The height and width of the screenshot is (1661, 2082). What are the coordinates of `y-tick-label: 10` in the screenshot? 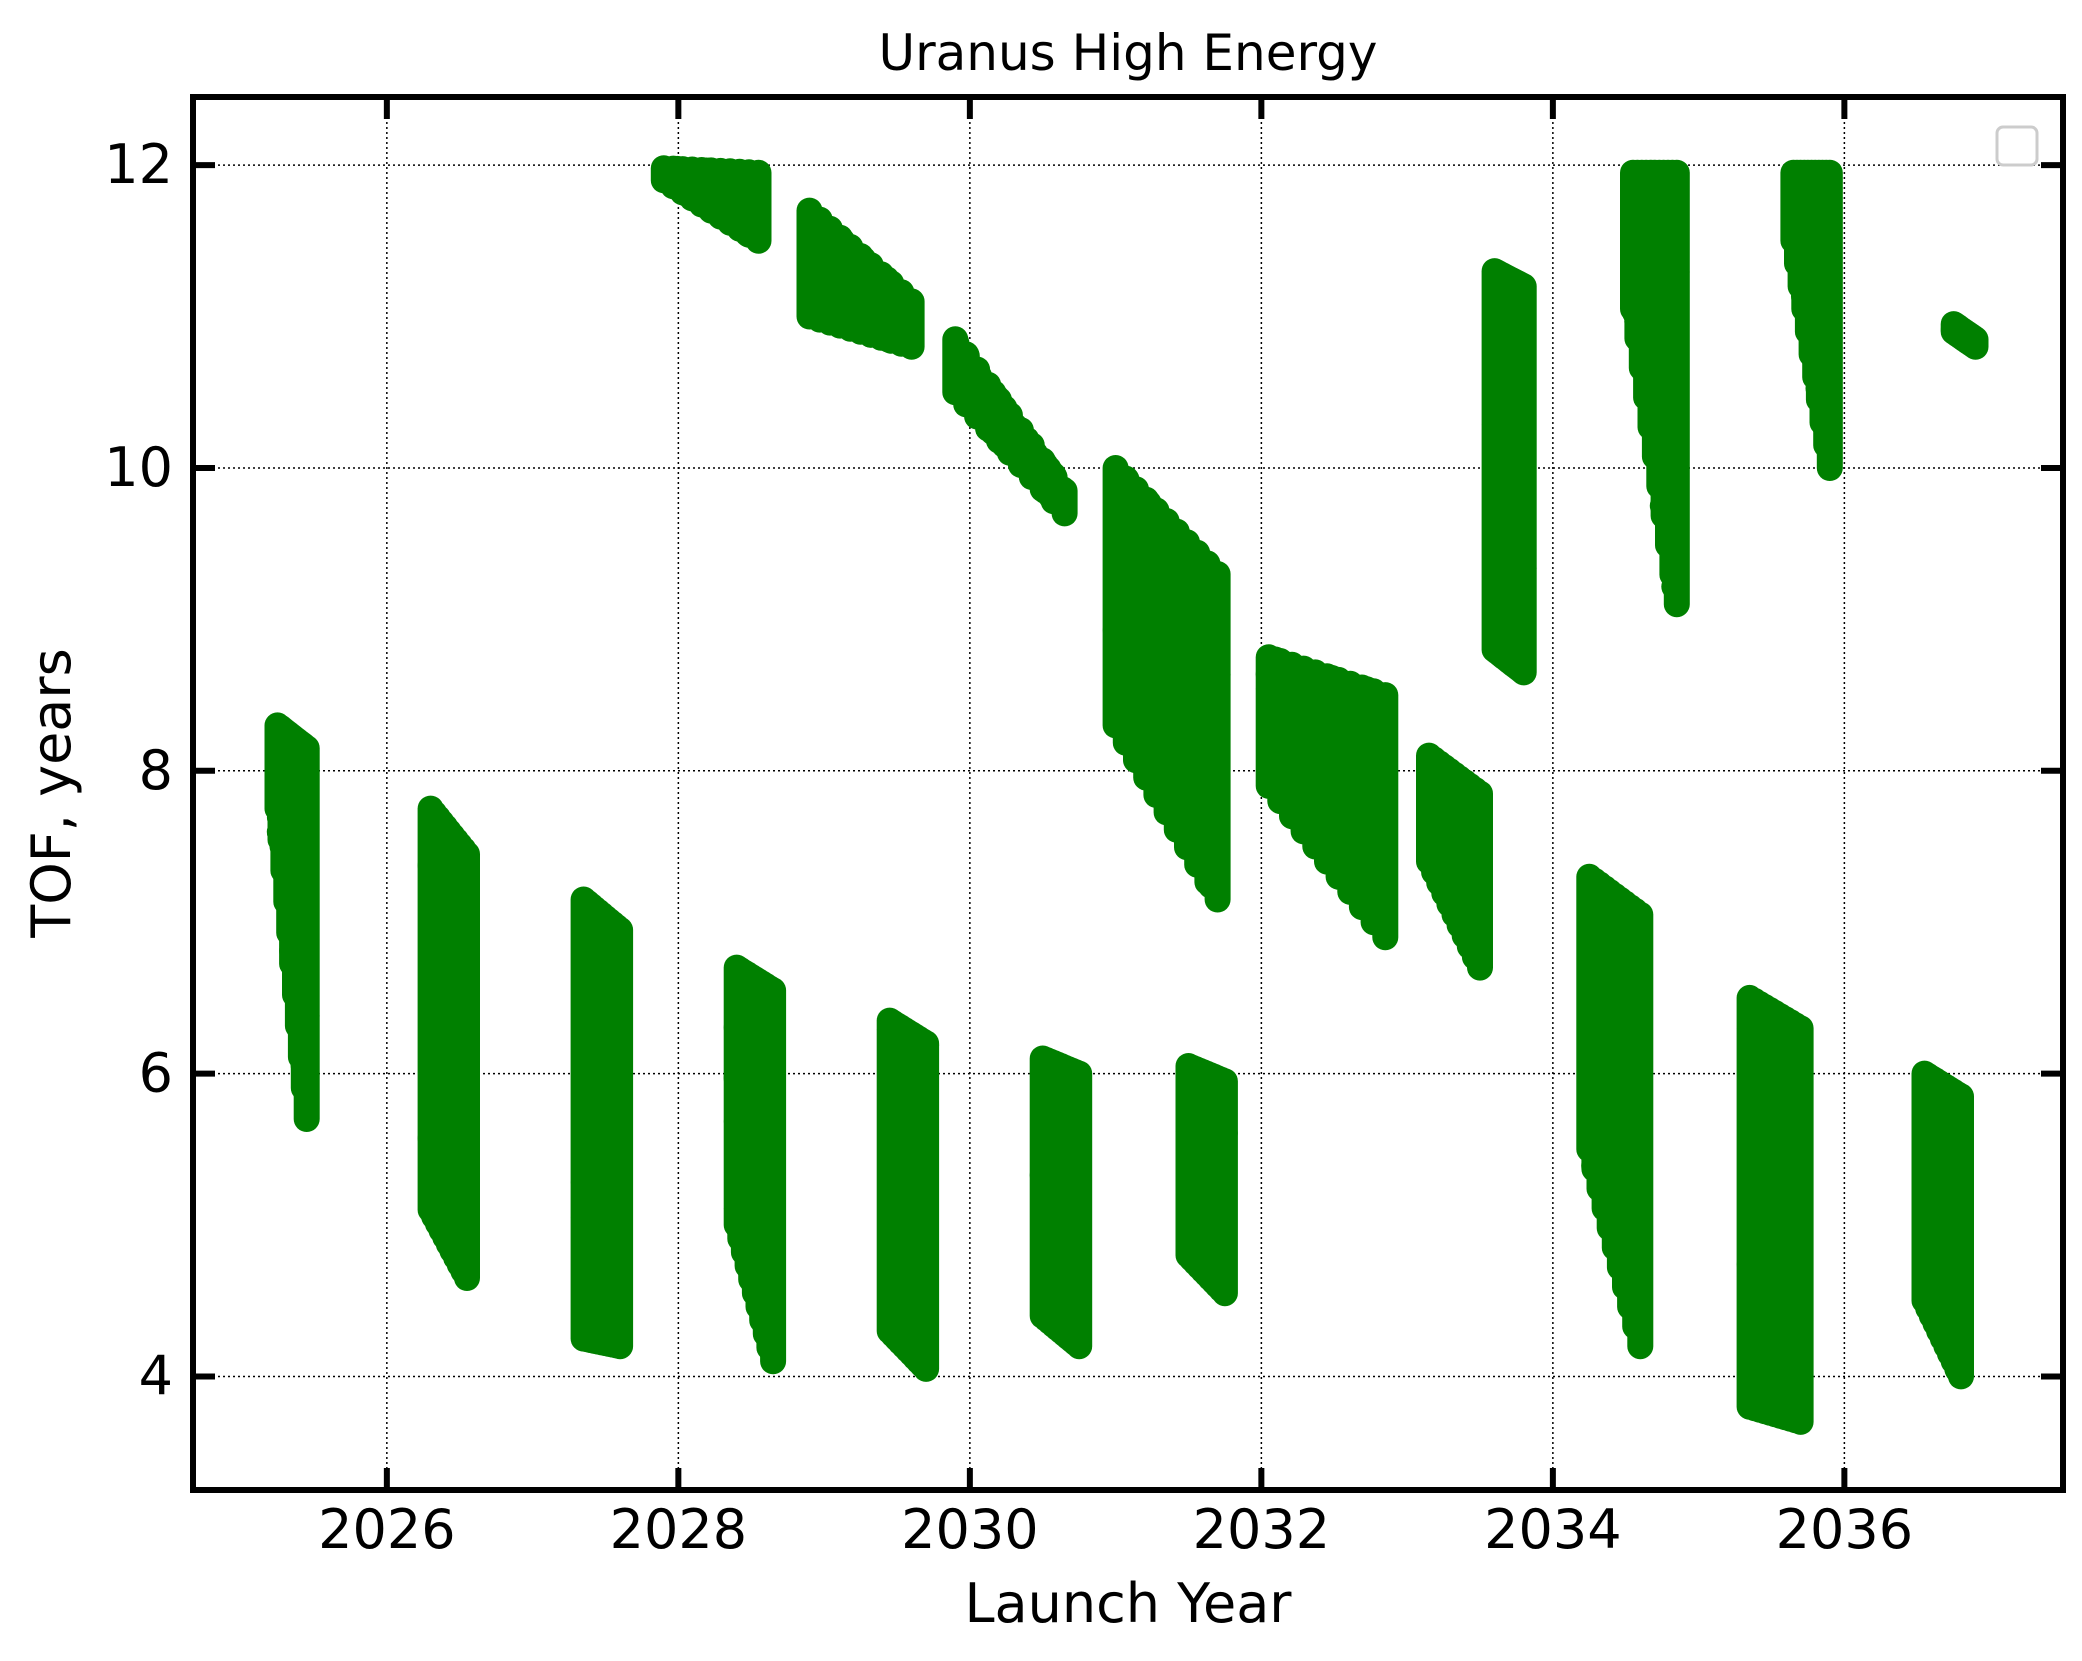 It's located at (138, 467).